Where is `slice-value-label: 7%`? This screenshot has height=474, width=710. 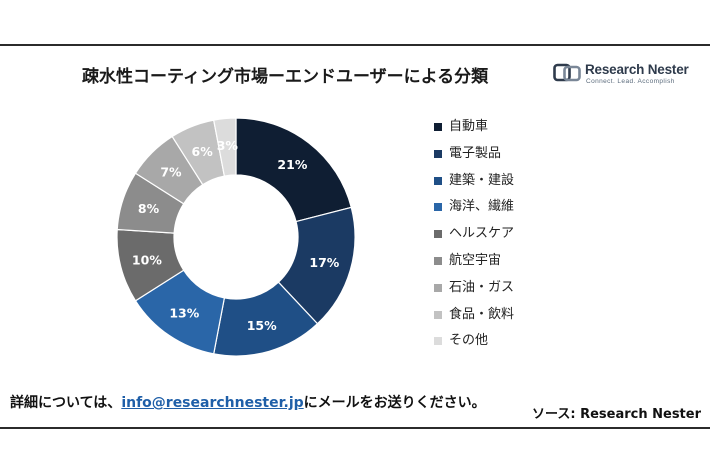 slice-value-label: 7% is located at coordinates (171, 171).